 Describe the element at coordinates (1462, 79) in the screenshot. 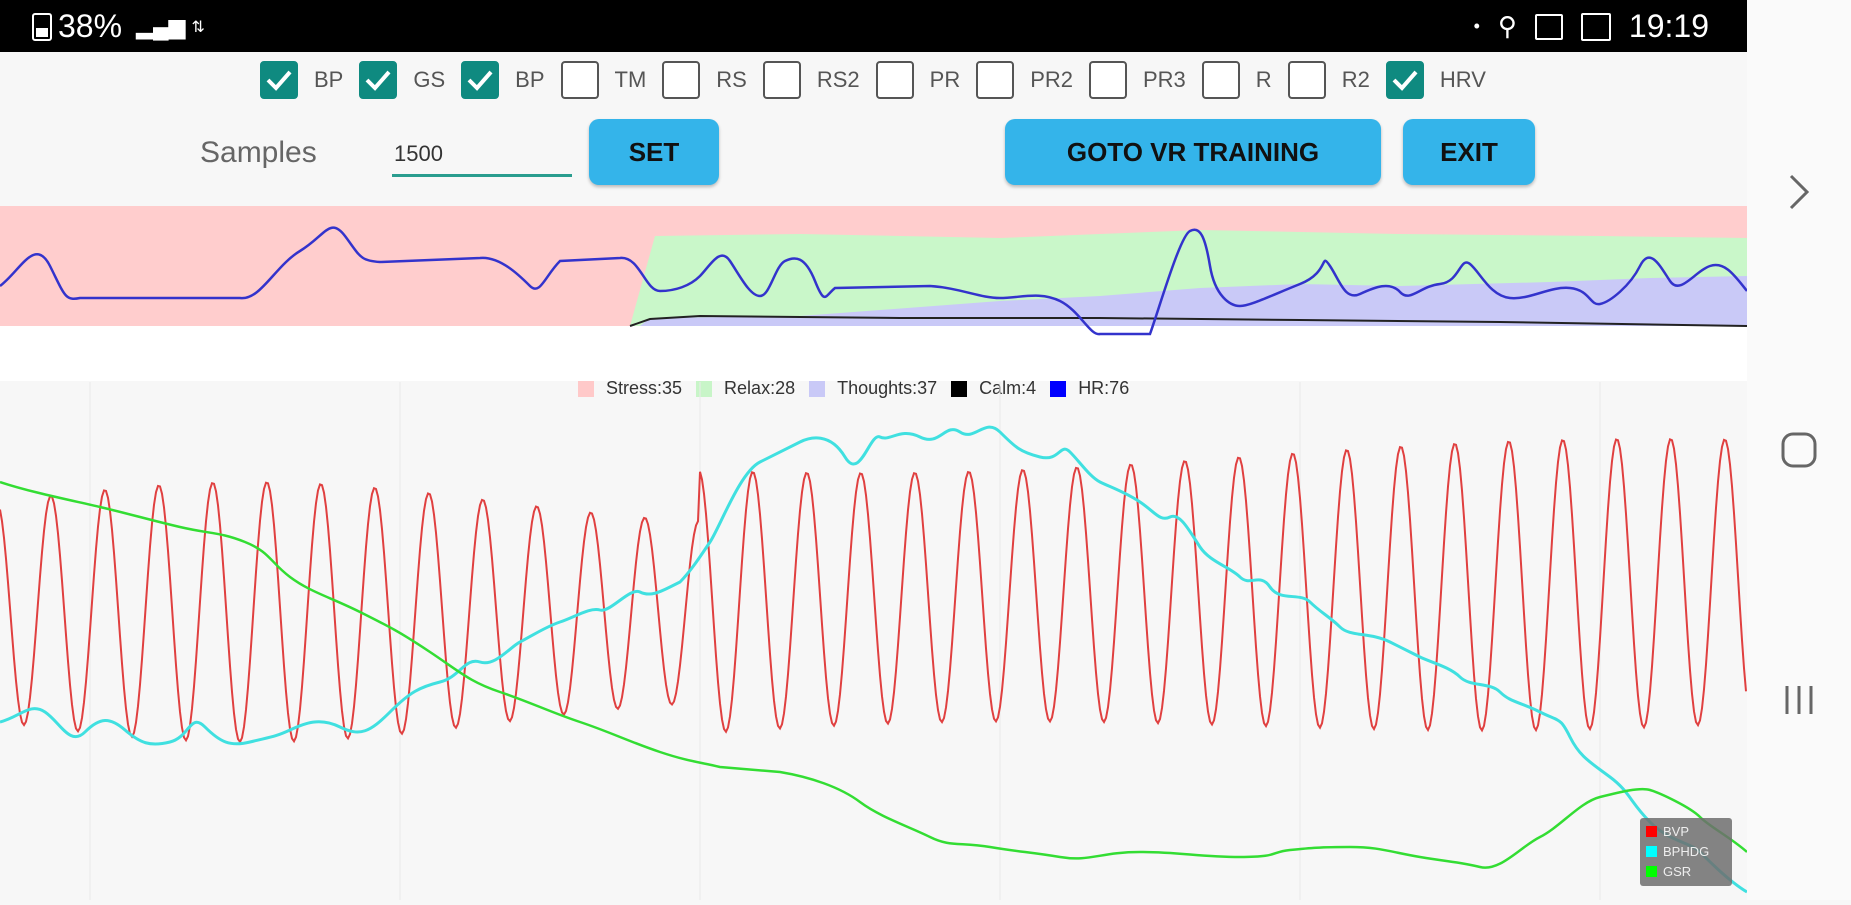

I see `checkbox-label: HRV` at that location.